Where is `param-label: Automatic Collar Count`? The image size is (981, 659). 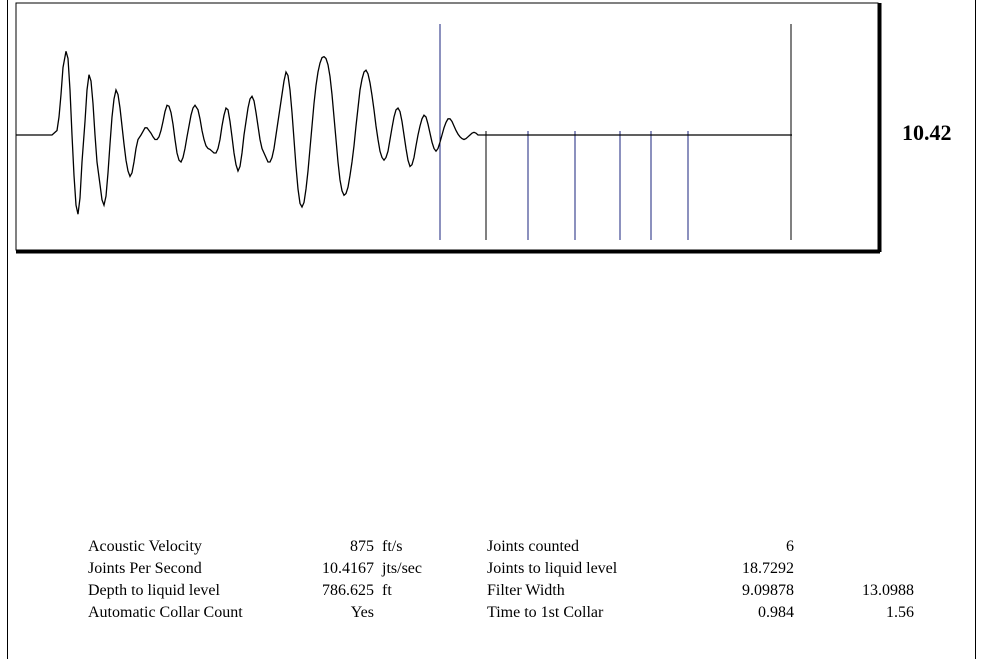
param-label: Automatic Collar Count is located at coordinates (165, 612).